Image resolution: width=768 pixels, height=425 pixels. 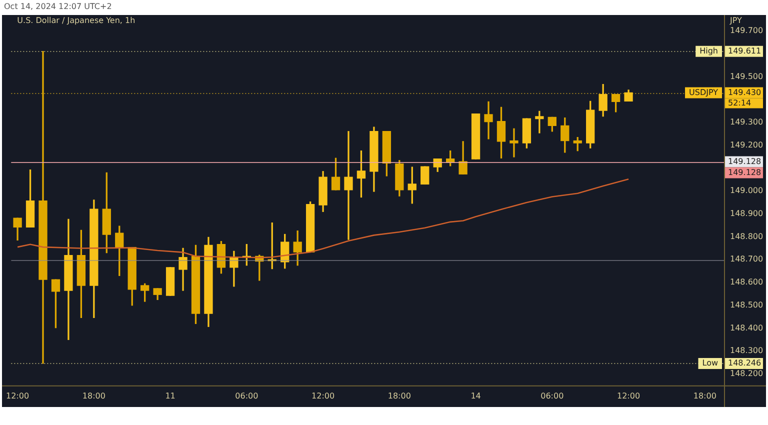 I want to click on y-tick-label: 148.900, so click(x=747, y=213).